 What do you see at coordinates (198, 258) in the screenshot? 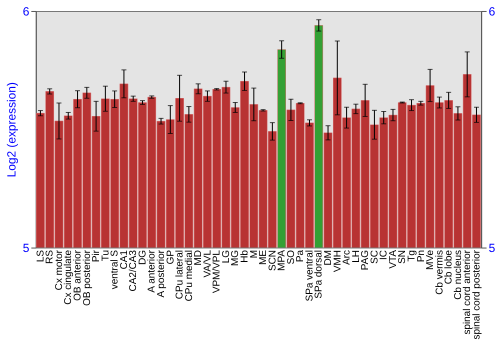
I see `x-tick-label: MD` at bounding box center [198, 258].